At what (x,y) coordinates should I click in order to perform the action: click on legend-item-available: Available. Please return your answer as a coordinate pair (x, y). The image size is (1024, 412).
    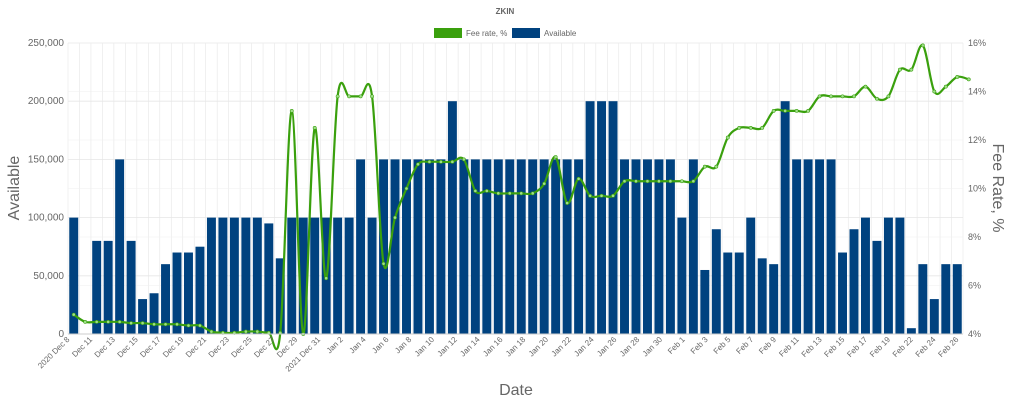
    Looking at the image, I should click on (544, 33).